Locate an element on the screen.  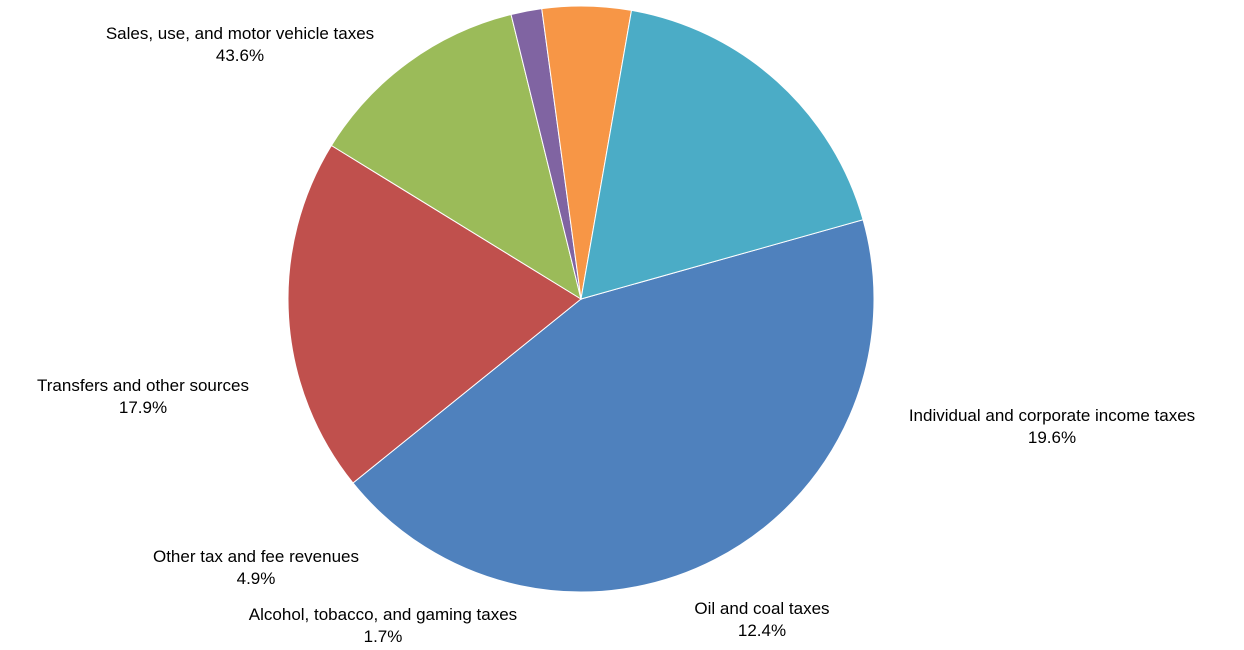
slice-value-label-5: 4.9% is located at coordinates (256, 578).